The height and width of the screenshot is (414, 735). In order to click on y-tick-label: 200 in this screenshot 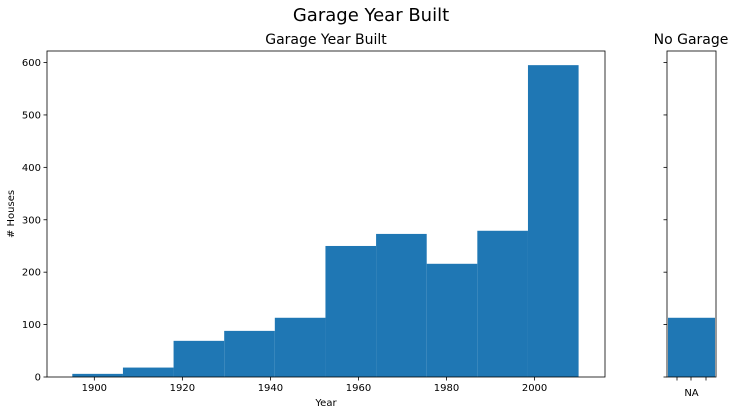, I will do `click(31, 273)`.